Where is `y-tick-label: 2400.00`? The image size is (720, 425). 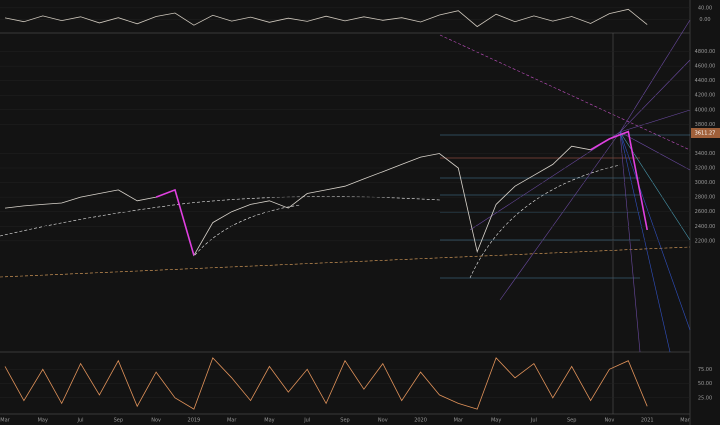 y-tick-label: 2400.00 is located at coordinates (705, 227).